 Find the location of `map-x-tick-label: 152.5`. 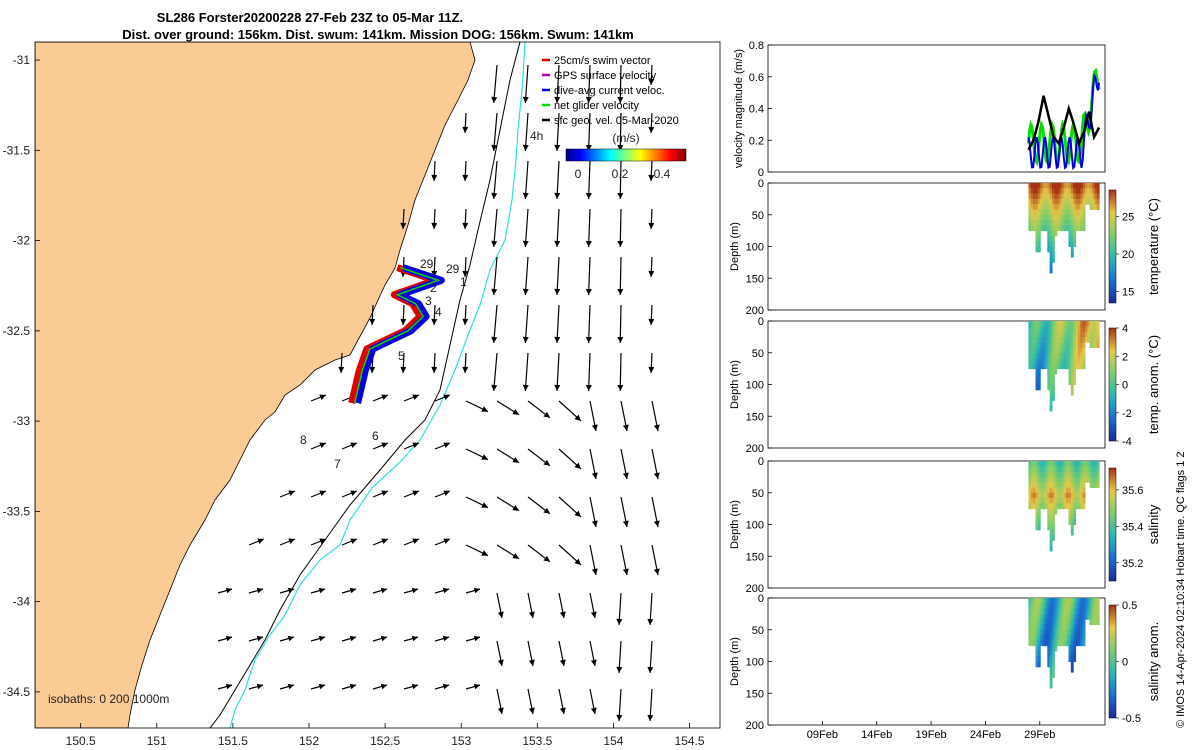

map-x-tick-label: 152.5 is located at coordinates (385, 741).